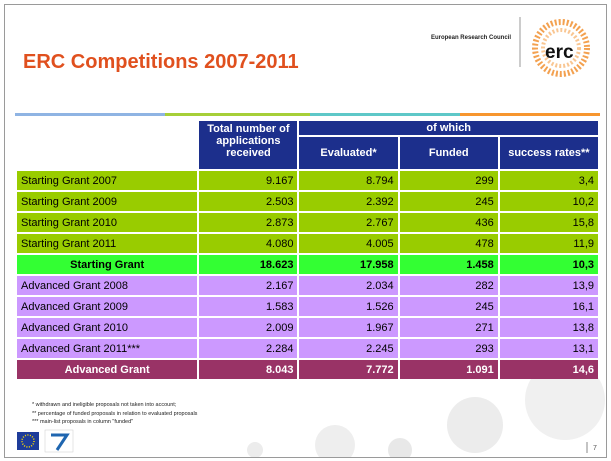 Image resolution: width=611 pixels, height=461 pixels. I want to click on erc-logo, so click(561, 48).